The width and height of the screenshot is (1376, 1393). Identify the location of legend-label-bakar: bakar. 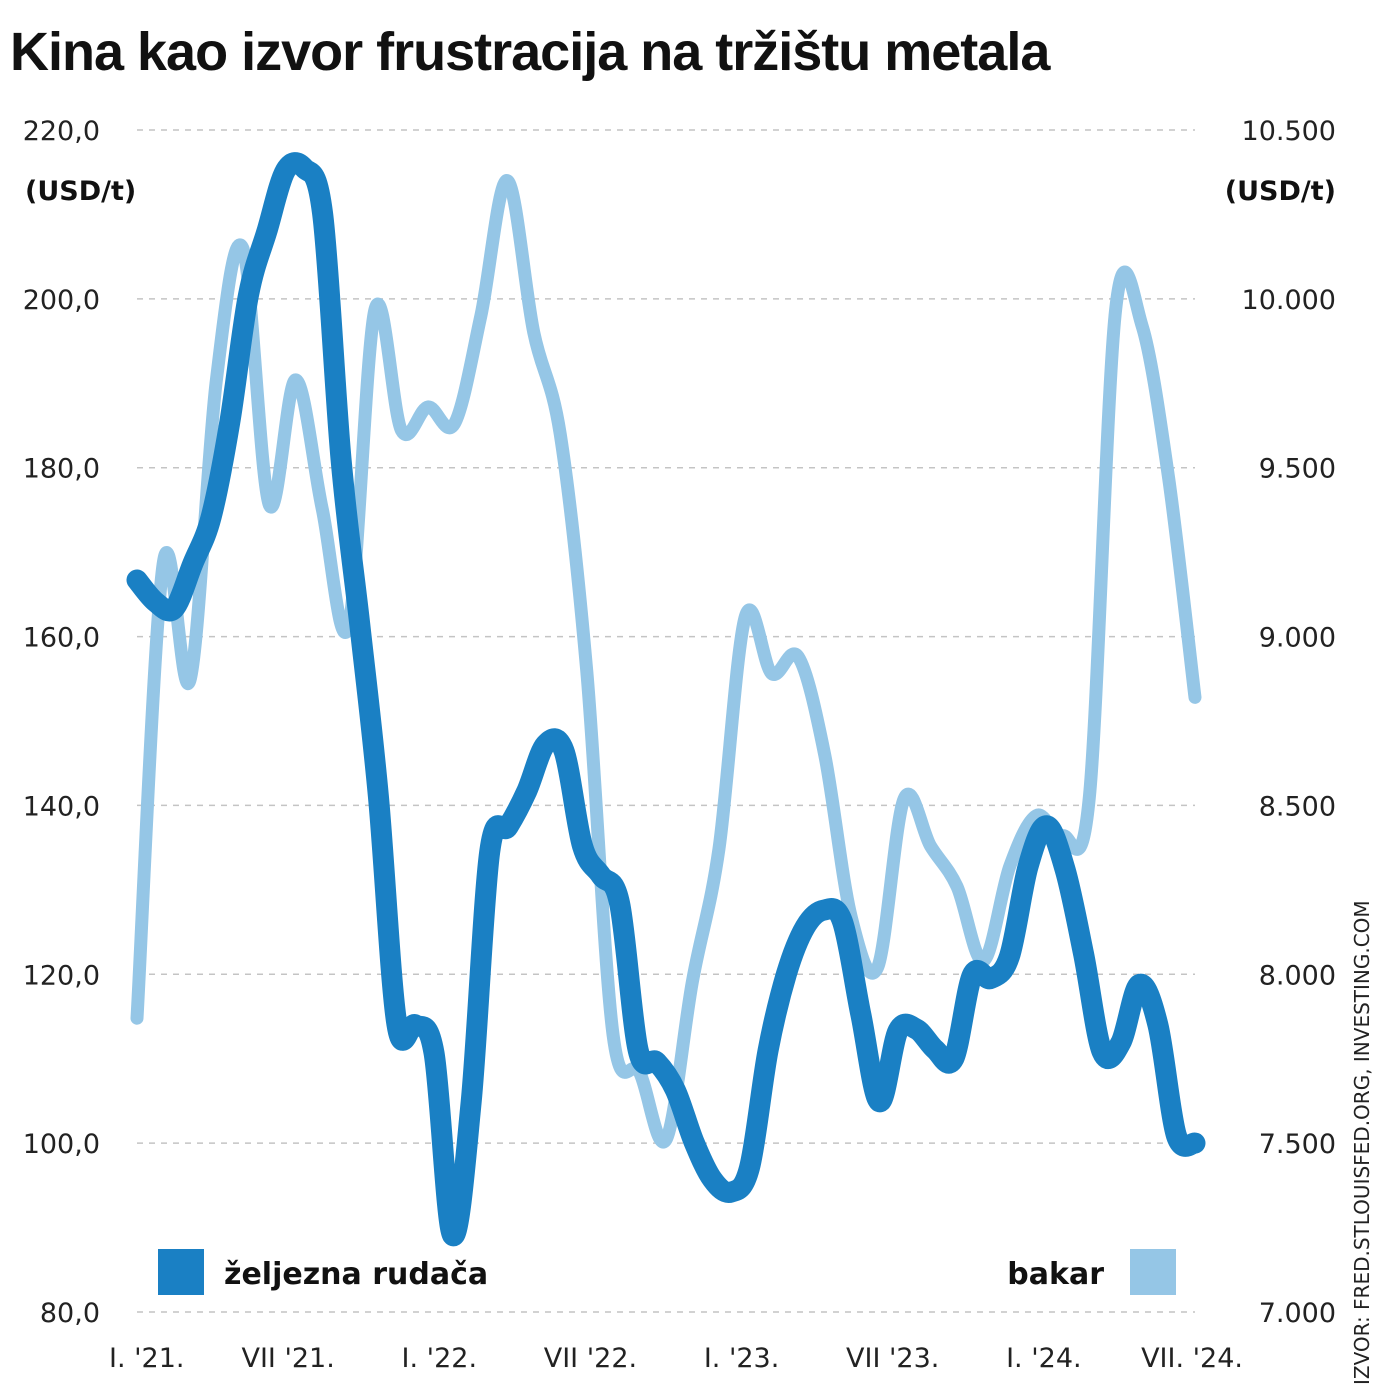
(1055, 1274).